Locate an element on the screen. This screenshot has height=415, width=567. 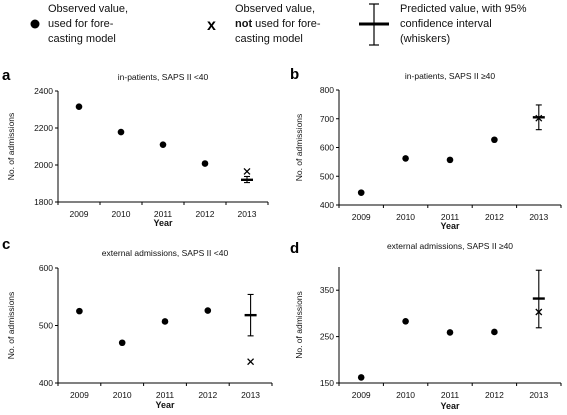
y-tick-label: 1800 is located at coordinates (43, 202).